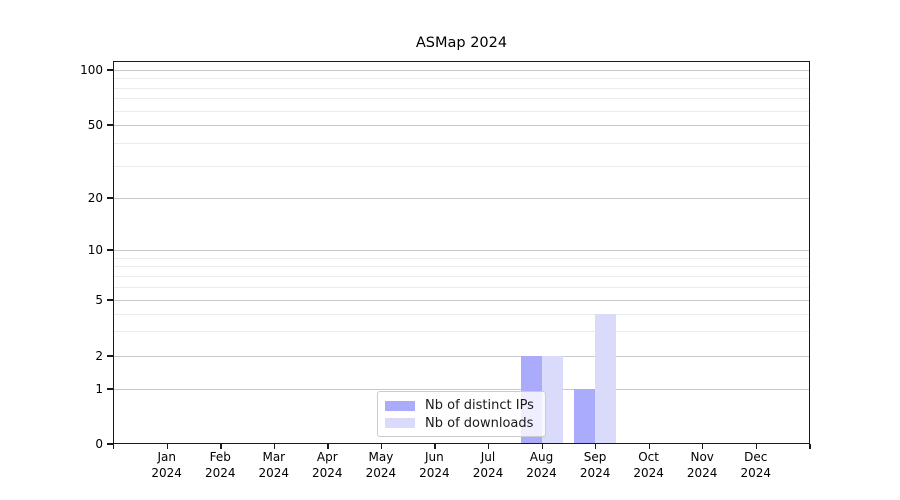 The width and height of the screenshot is (900, 500). What do you see at coordinates (381, 465) in the screenshot?
I see `x-tick-label: May 2024` at bounding box center [381, 465].